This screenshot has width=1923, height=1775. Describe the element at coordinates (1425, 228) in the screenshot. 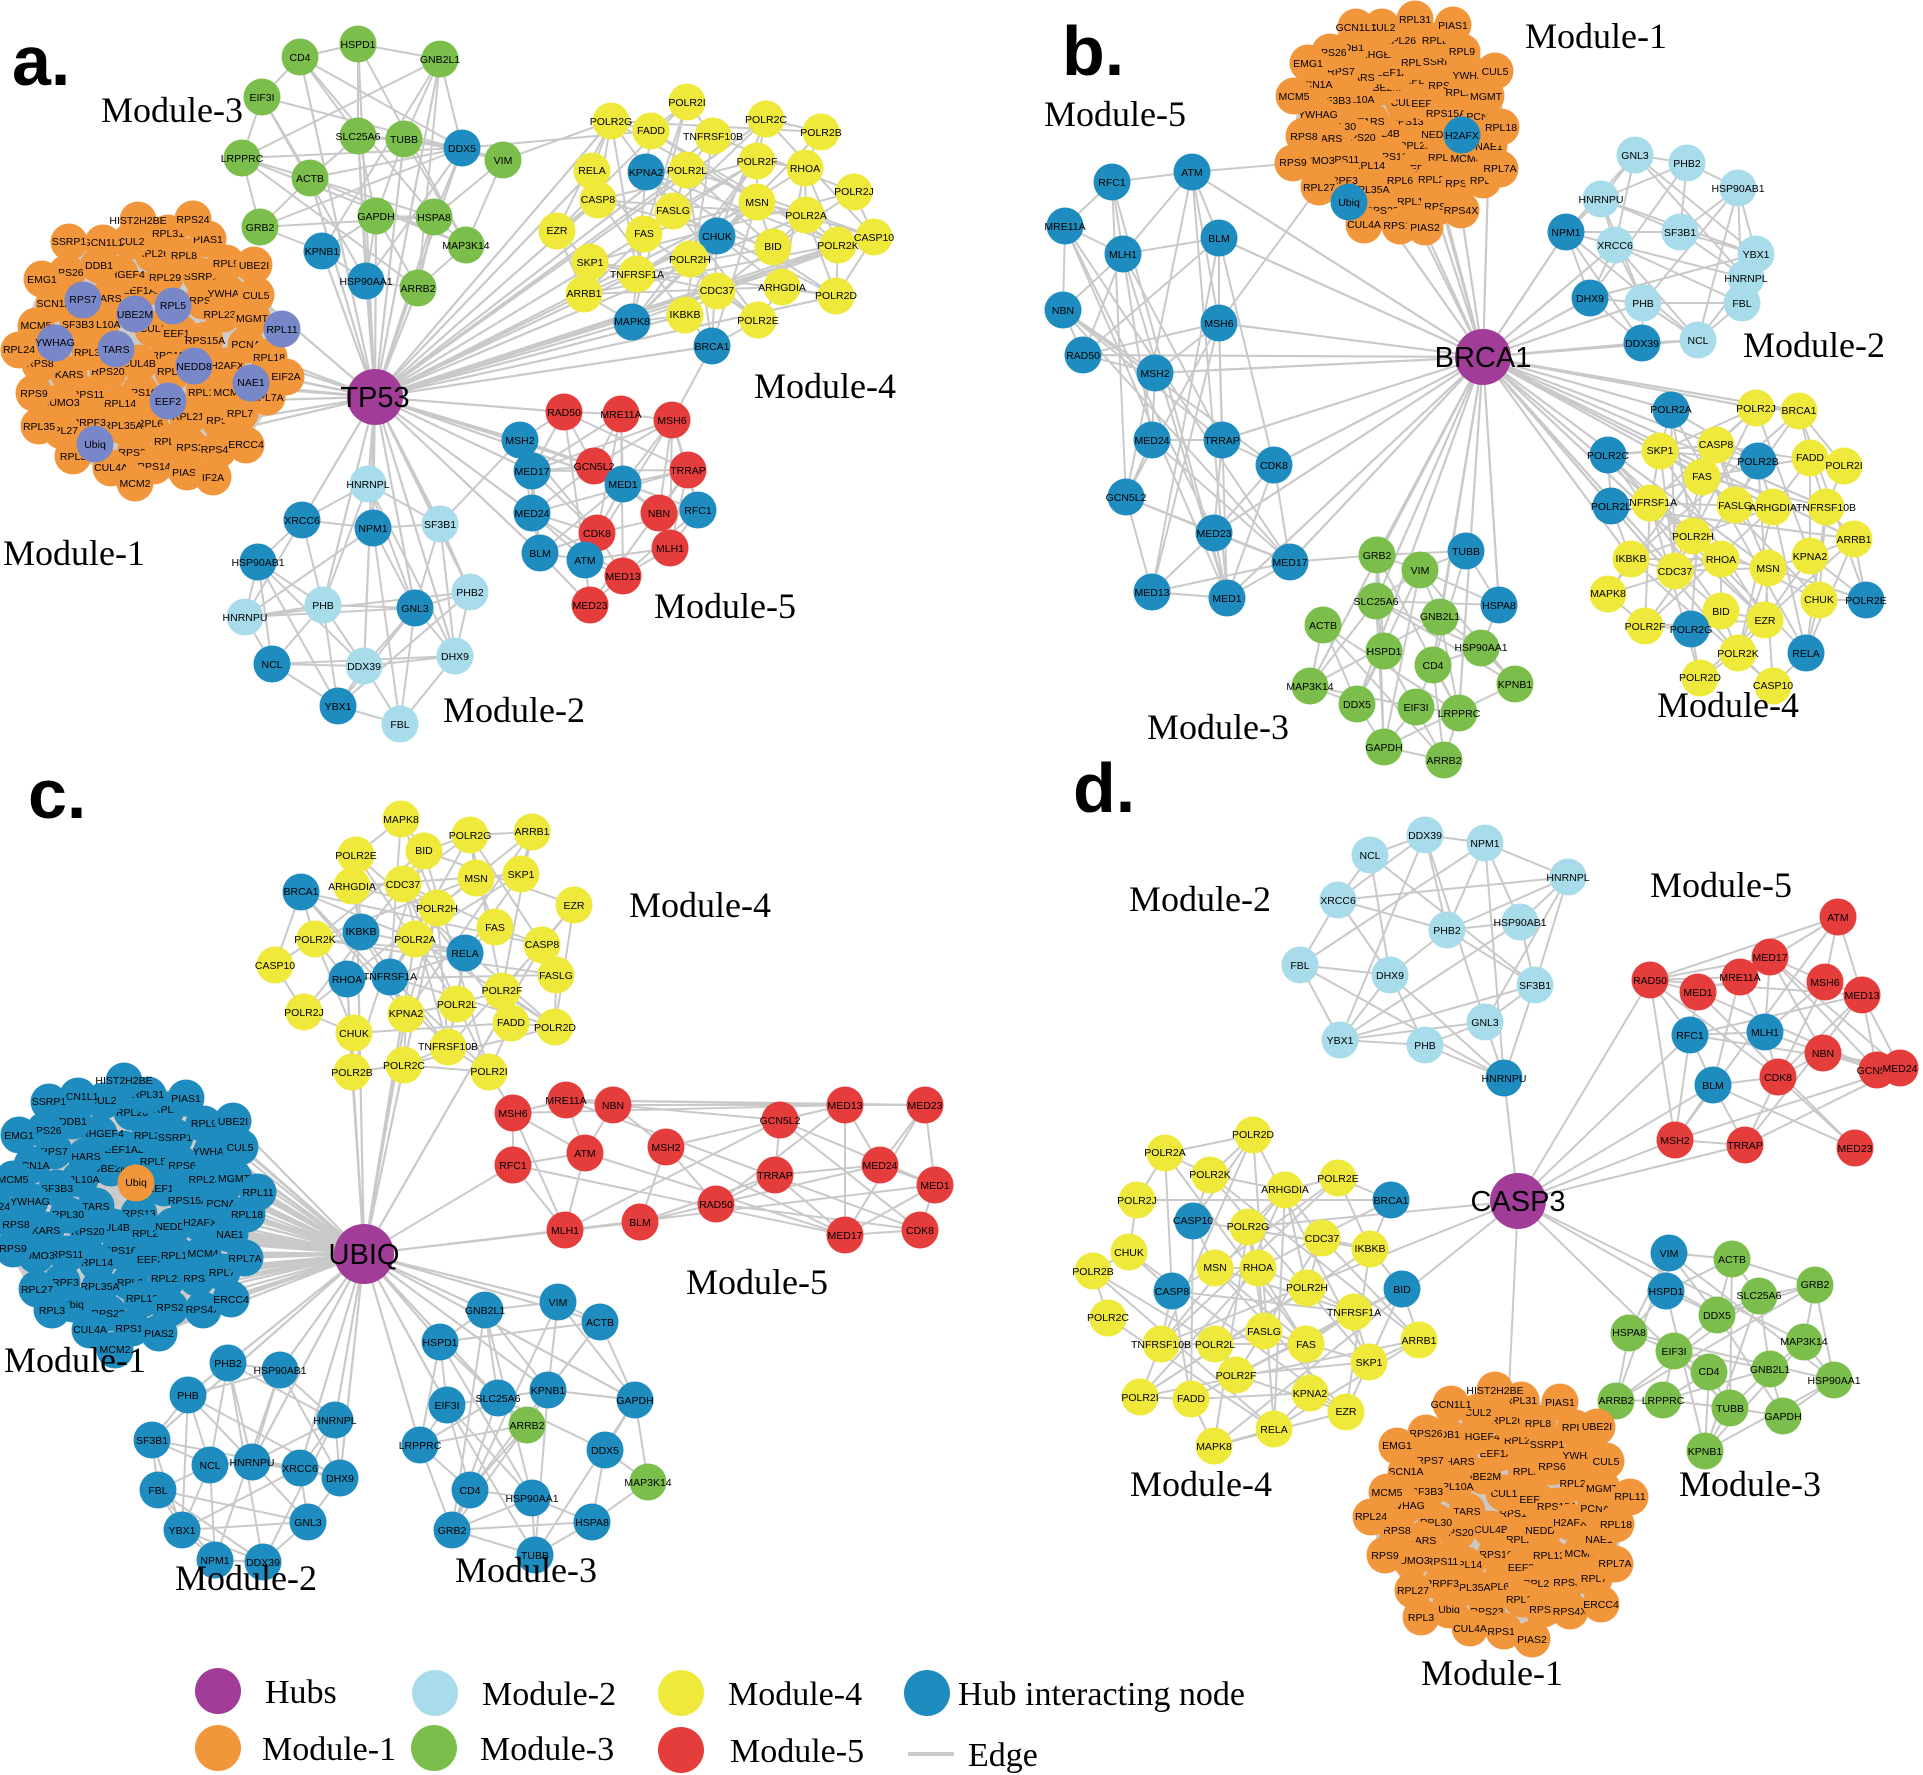

I see `svg-text: PIAS2` at that location.